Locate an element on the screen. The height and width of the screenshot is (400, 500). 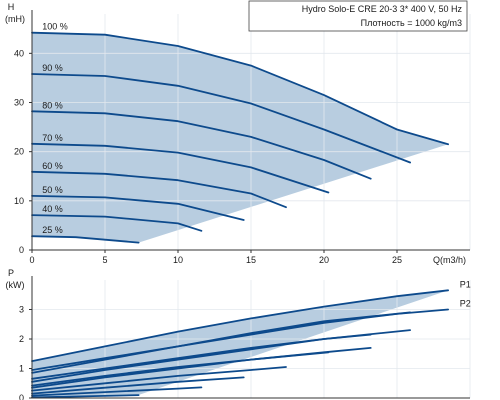
x-tick-label: 20 is located at coordinates (324, 260).